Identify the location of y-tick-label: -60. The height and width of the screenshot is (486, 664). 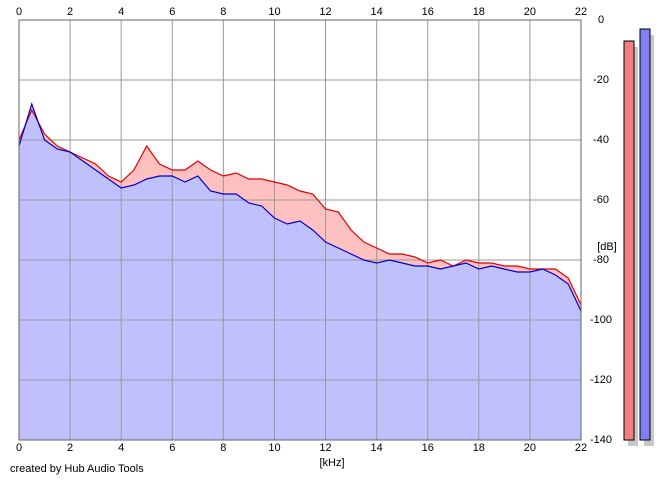
(601, 200).